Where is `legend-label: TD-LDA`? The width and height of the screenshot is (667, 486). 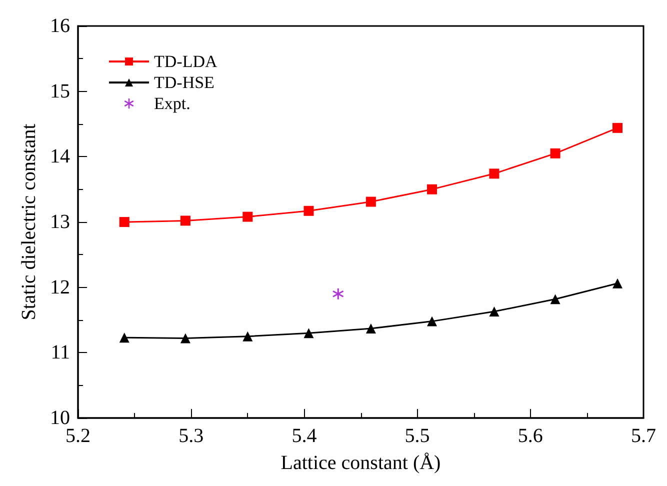
legend-label: TD-LDA is located at coordinates (186, 61).